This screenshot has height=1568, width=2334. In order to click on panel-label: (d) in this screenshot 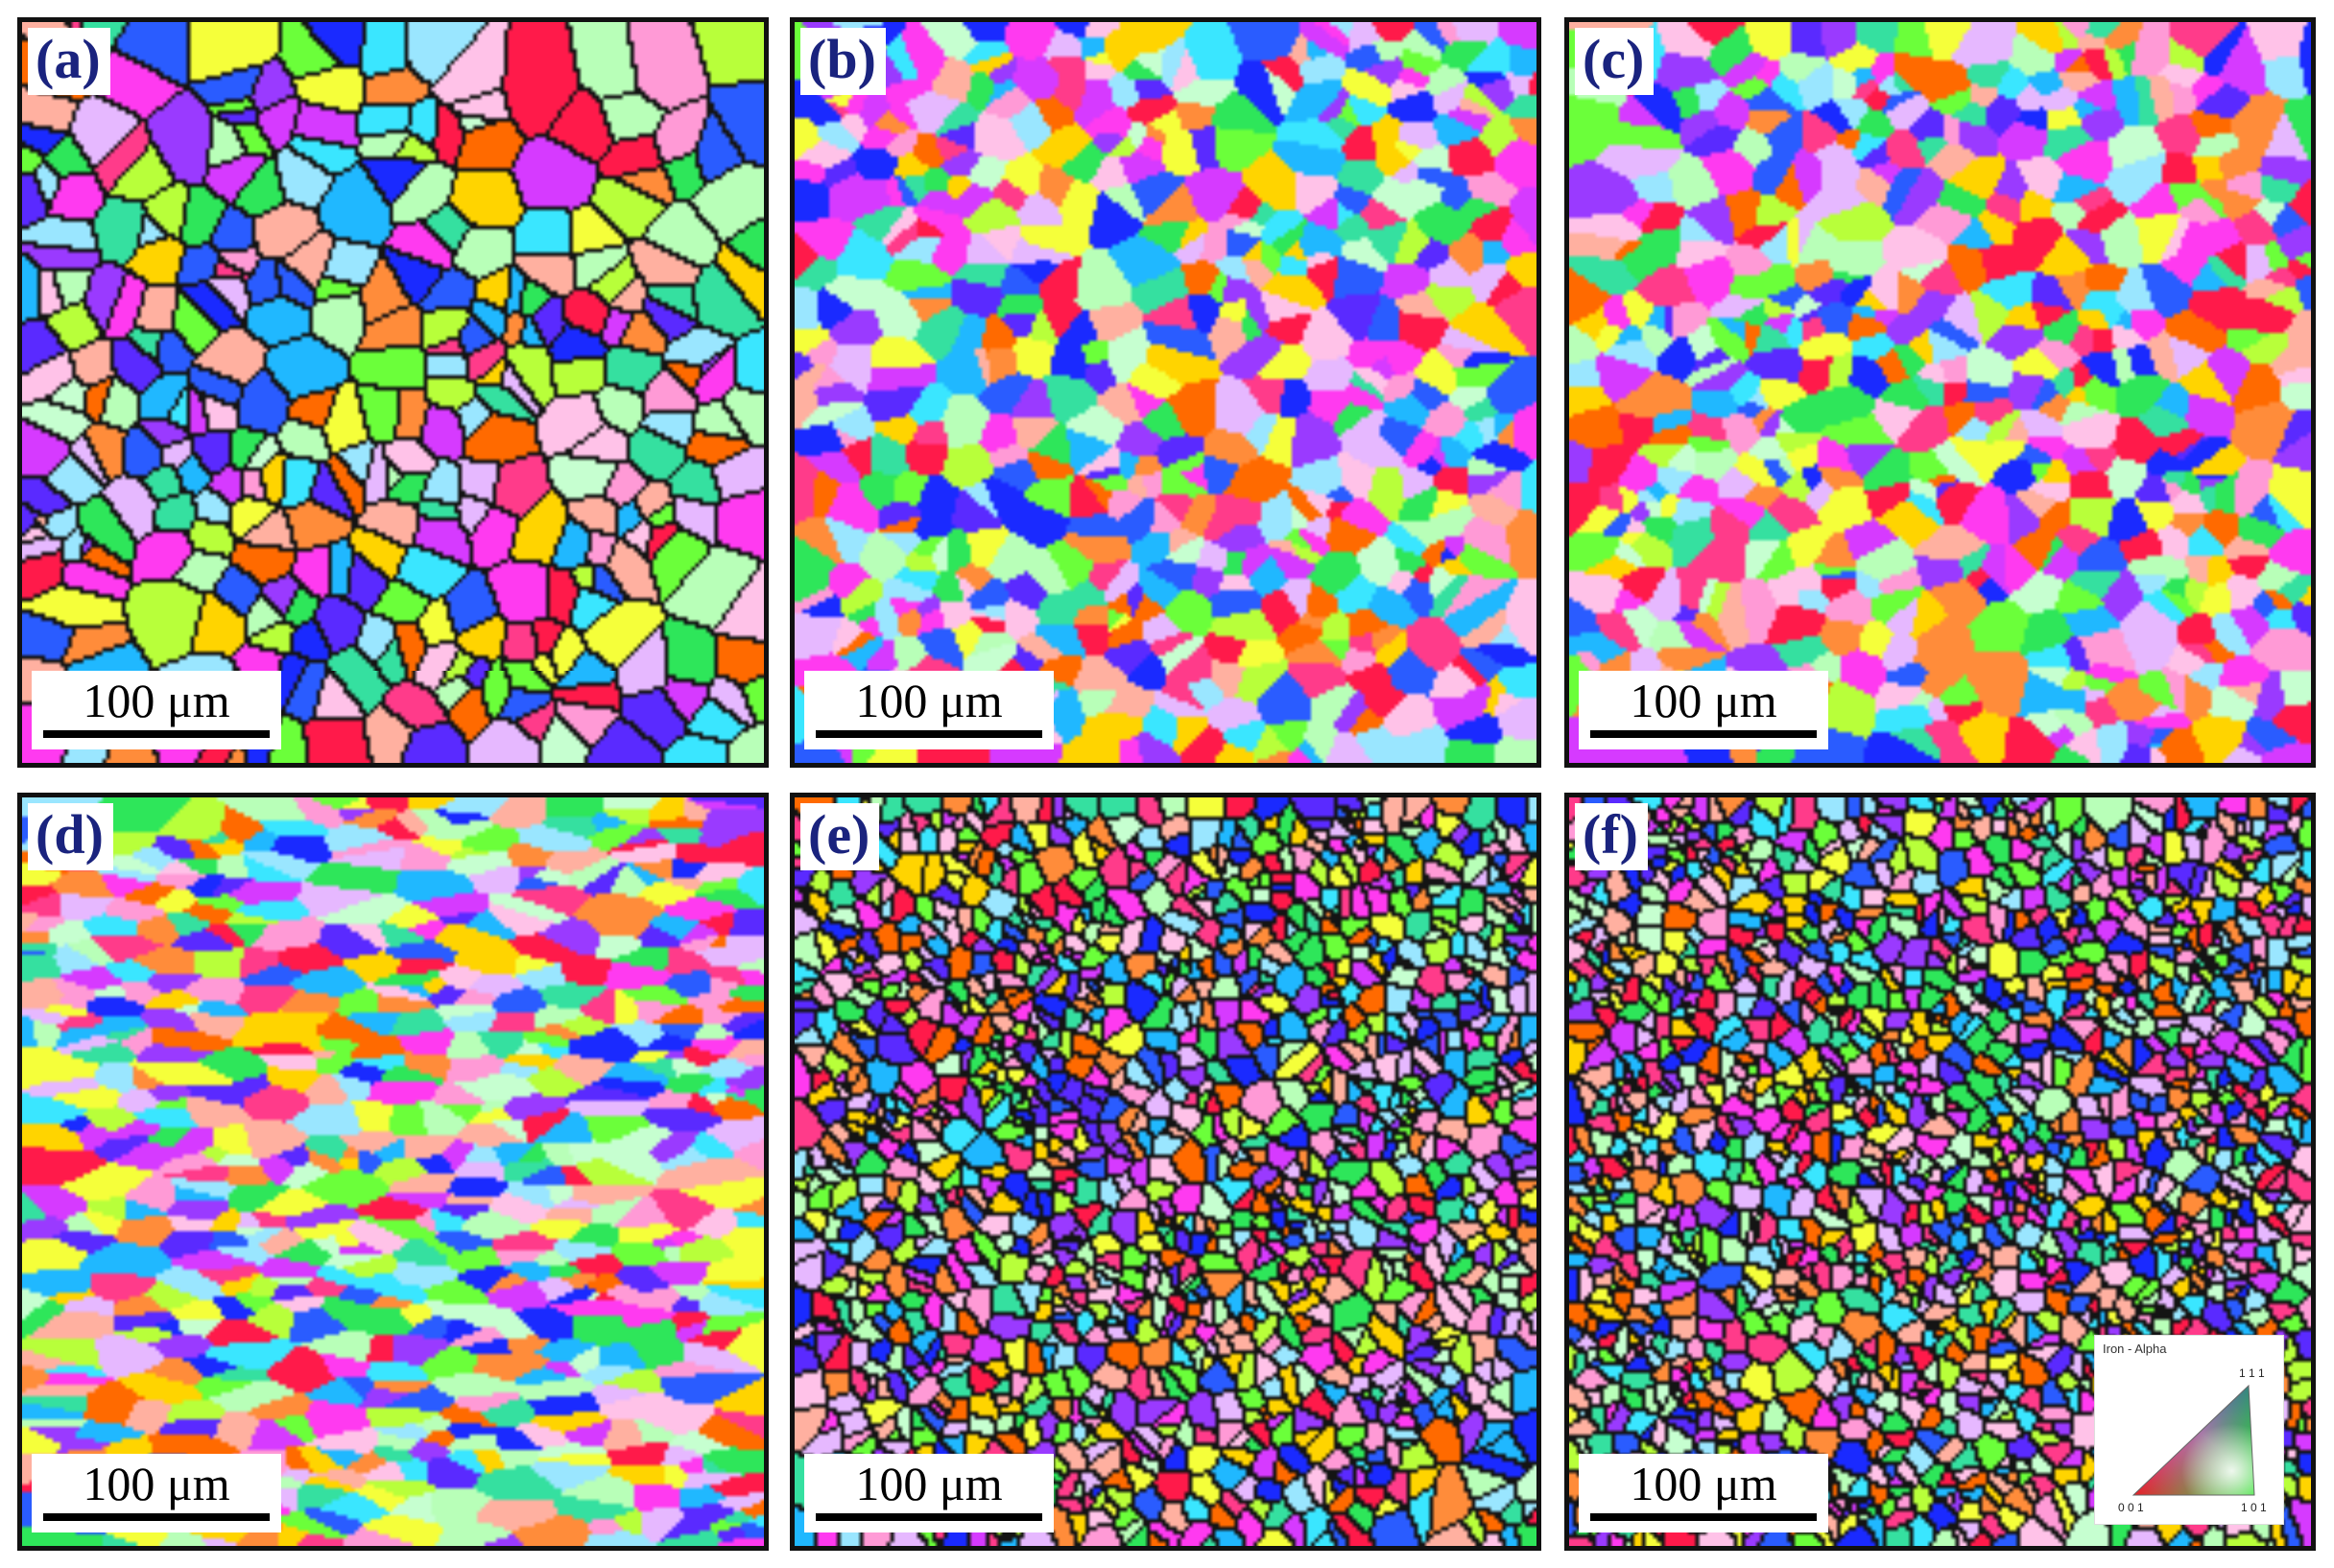, I will do `click(70, 836)`.